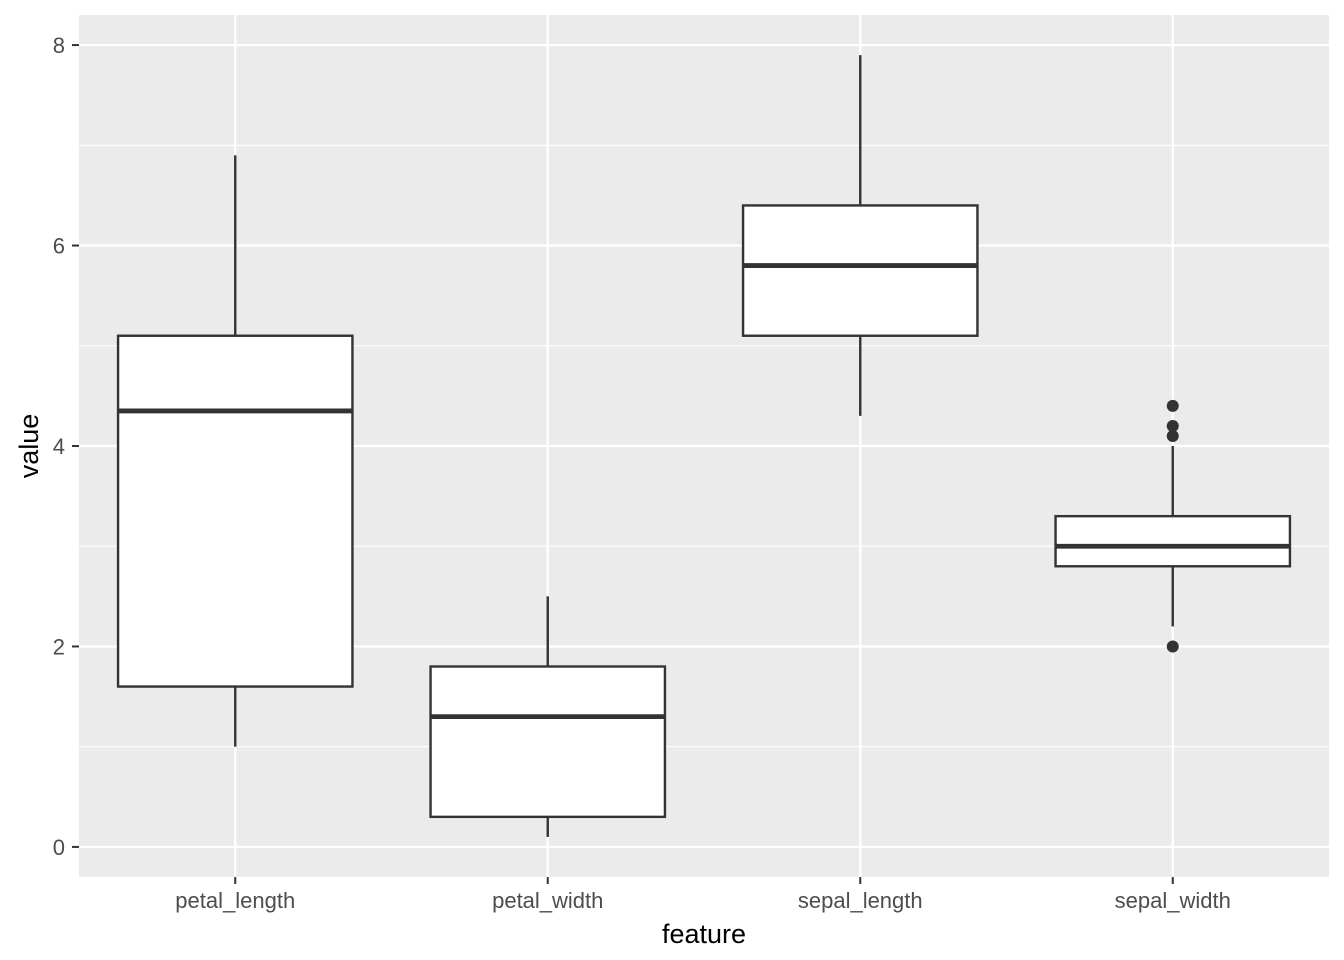 The height and width of the screenshot is (960, 1344). Describe the element at coordinates (66, 446) in the screenshot. I see `y-axis: 0 2 4 6 8` at that location.